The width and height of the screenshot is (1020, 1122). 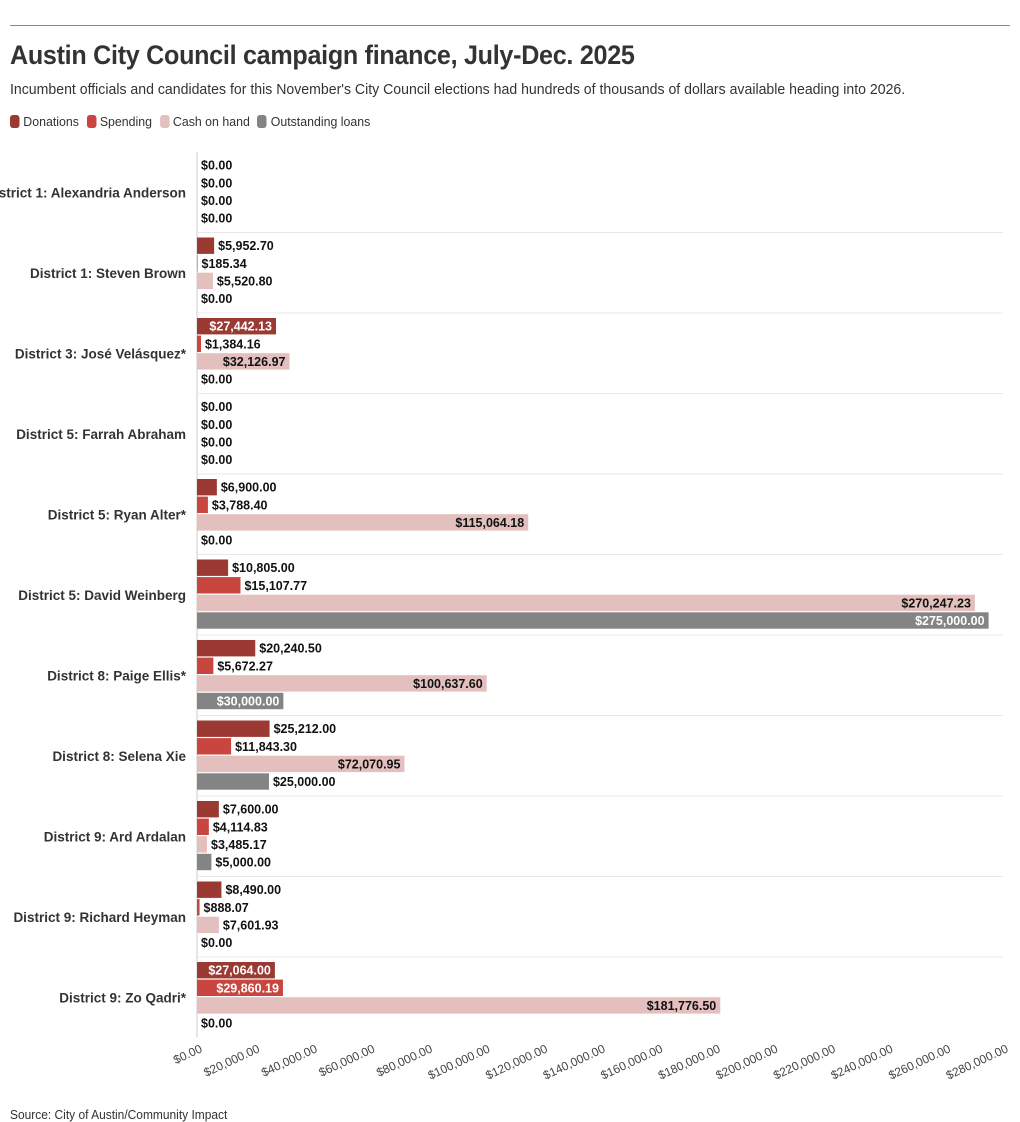 What do you see at coordinates (301, 764) in the screenshot?
I see `bar-cash-on-hand-district-8-selena-xie` at bounding box center [301, 764].